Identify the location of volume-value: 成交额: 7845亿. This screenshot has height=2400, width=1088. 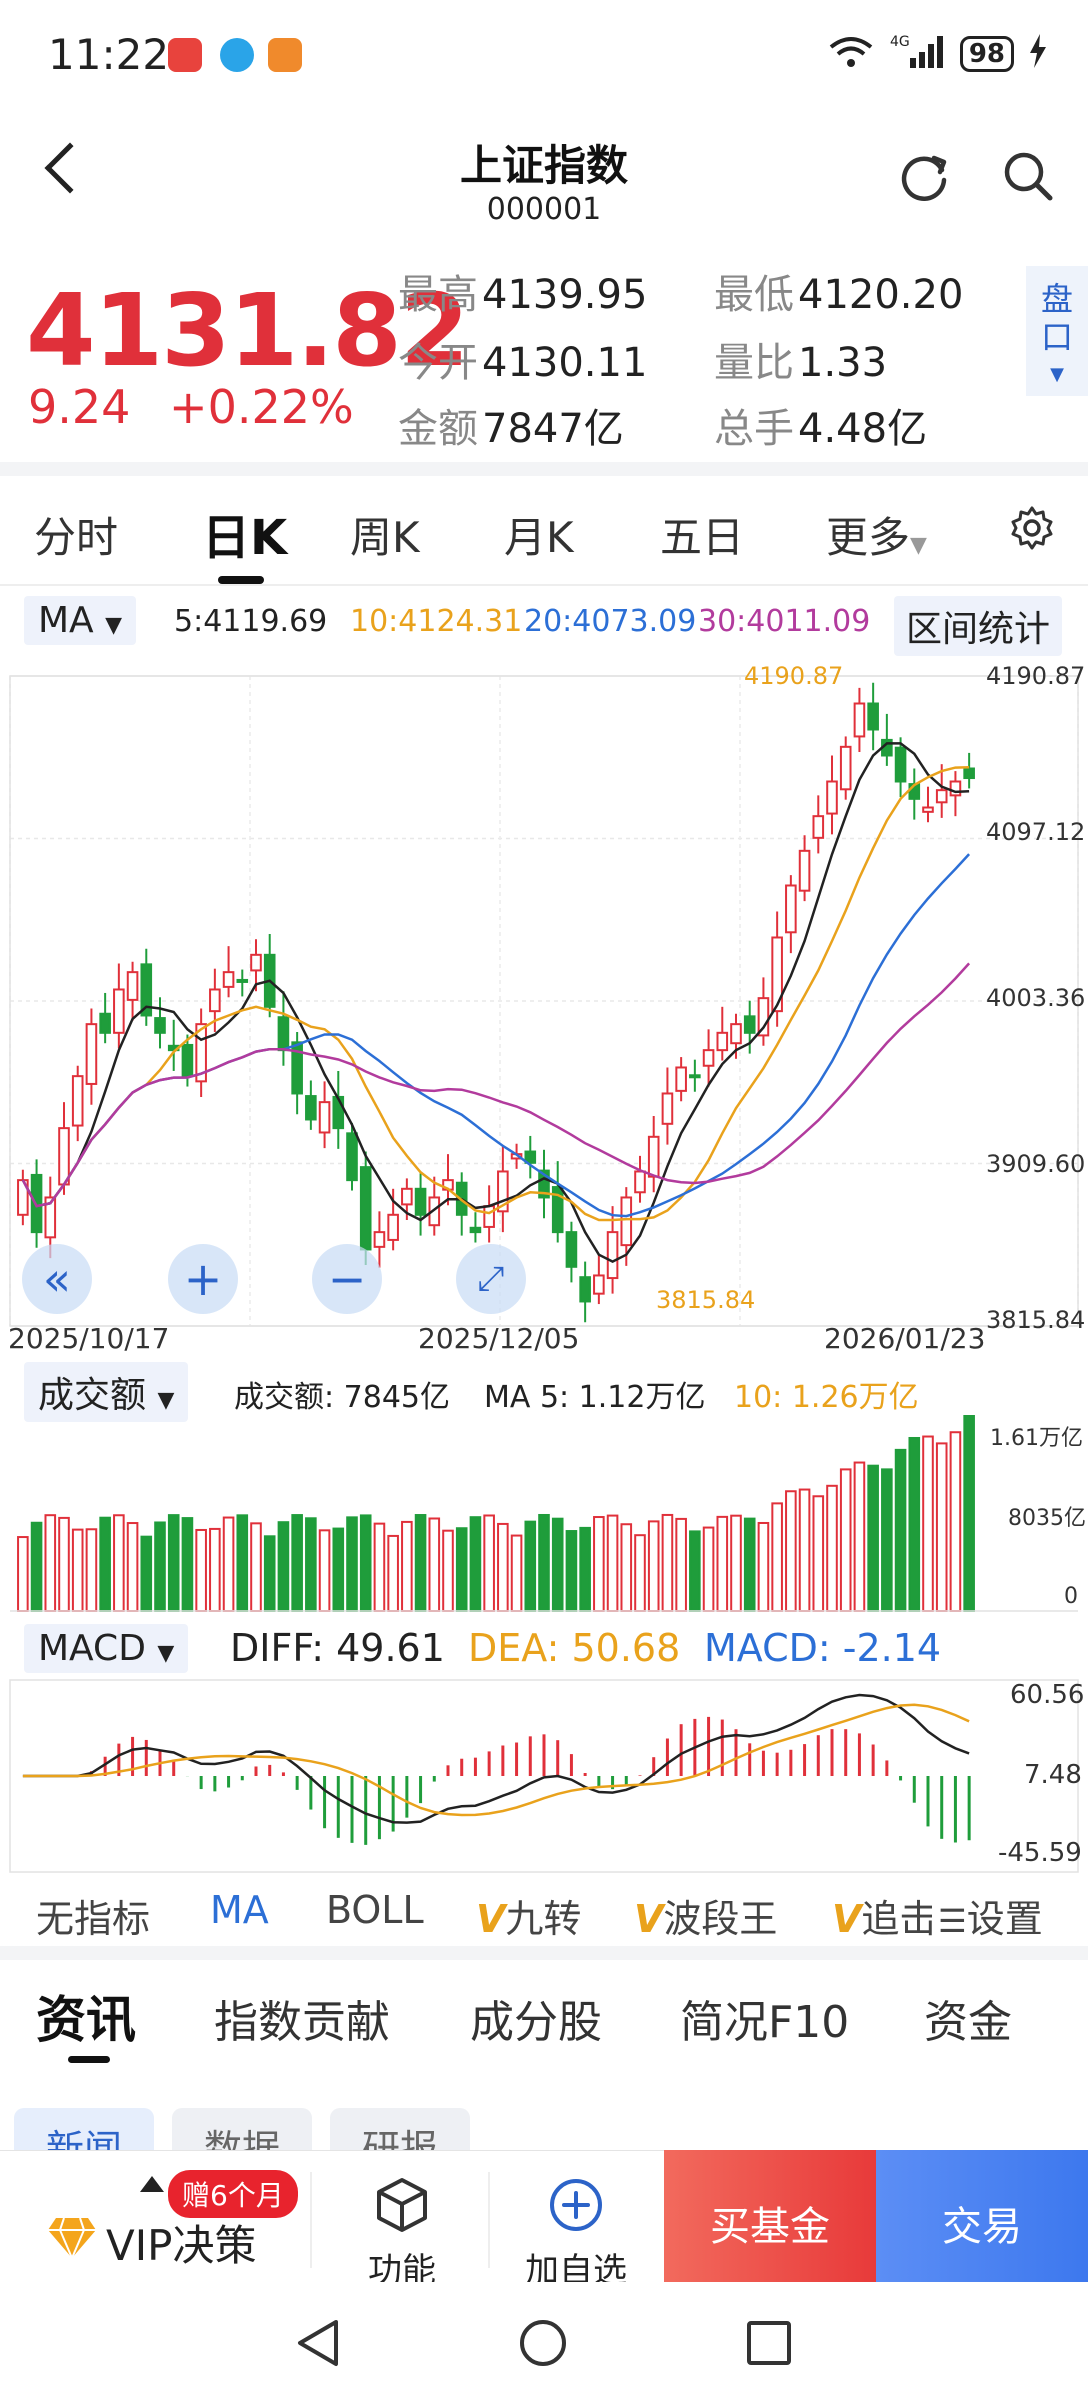
(342, 1397).